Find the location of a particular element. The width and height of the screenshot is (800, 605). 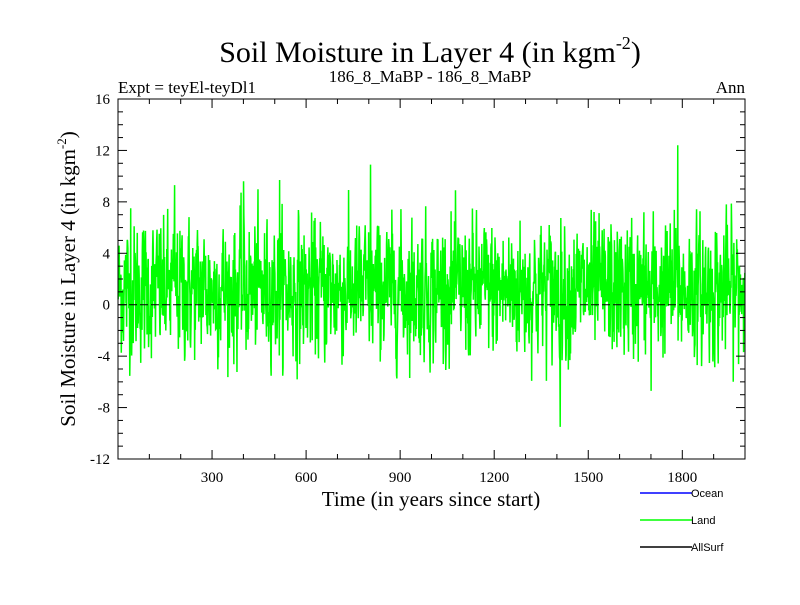

y-tick-label: -12 is located at coordinates (100, 460).